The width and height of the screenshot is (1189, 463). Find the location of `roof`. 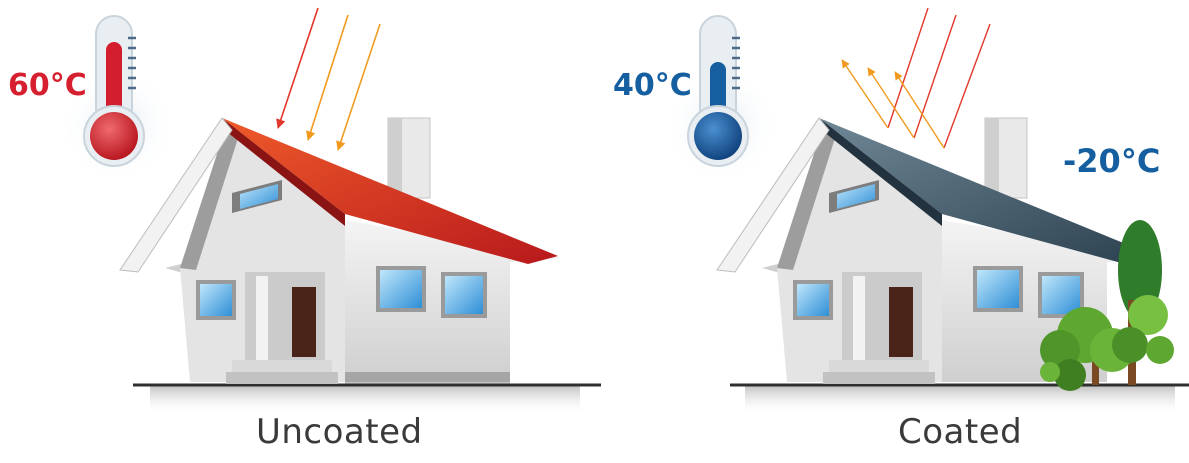

roof is located at coordinates (390, 191).